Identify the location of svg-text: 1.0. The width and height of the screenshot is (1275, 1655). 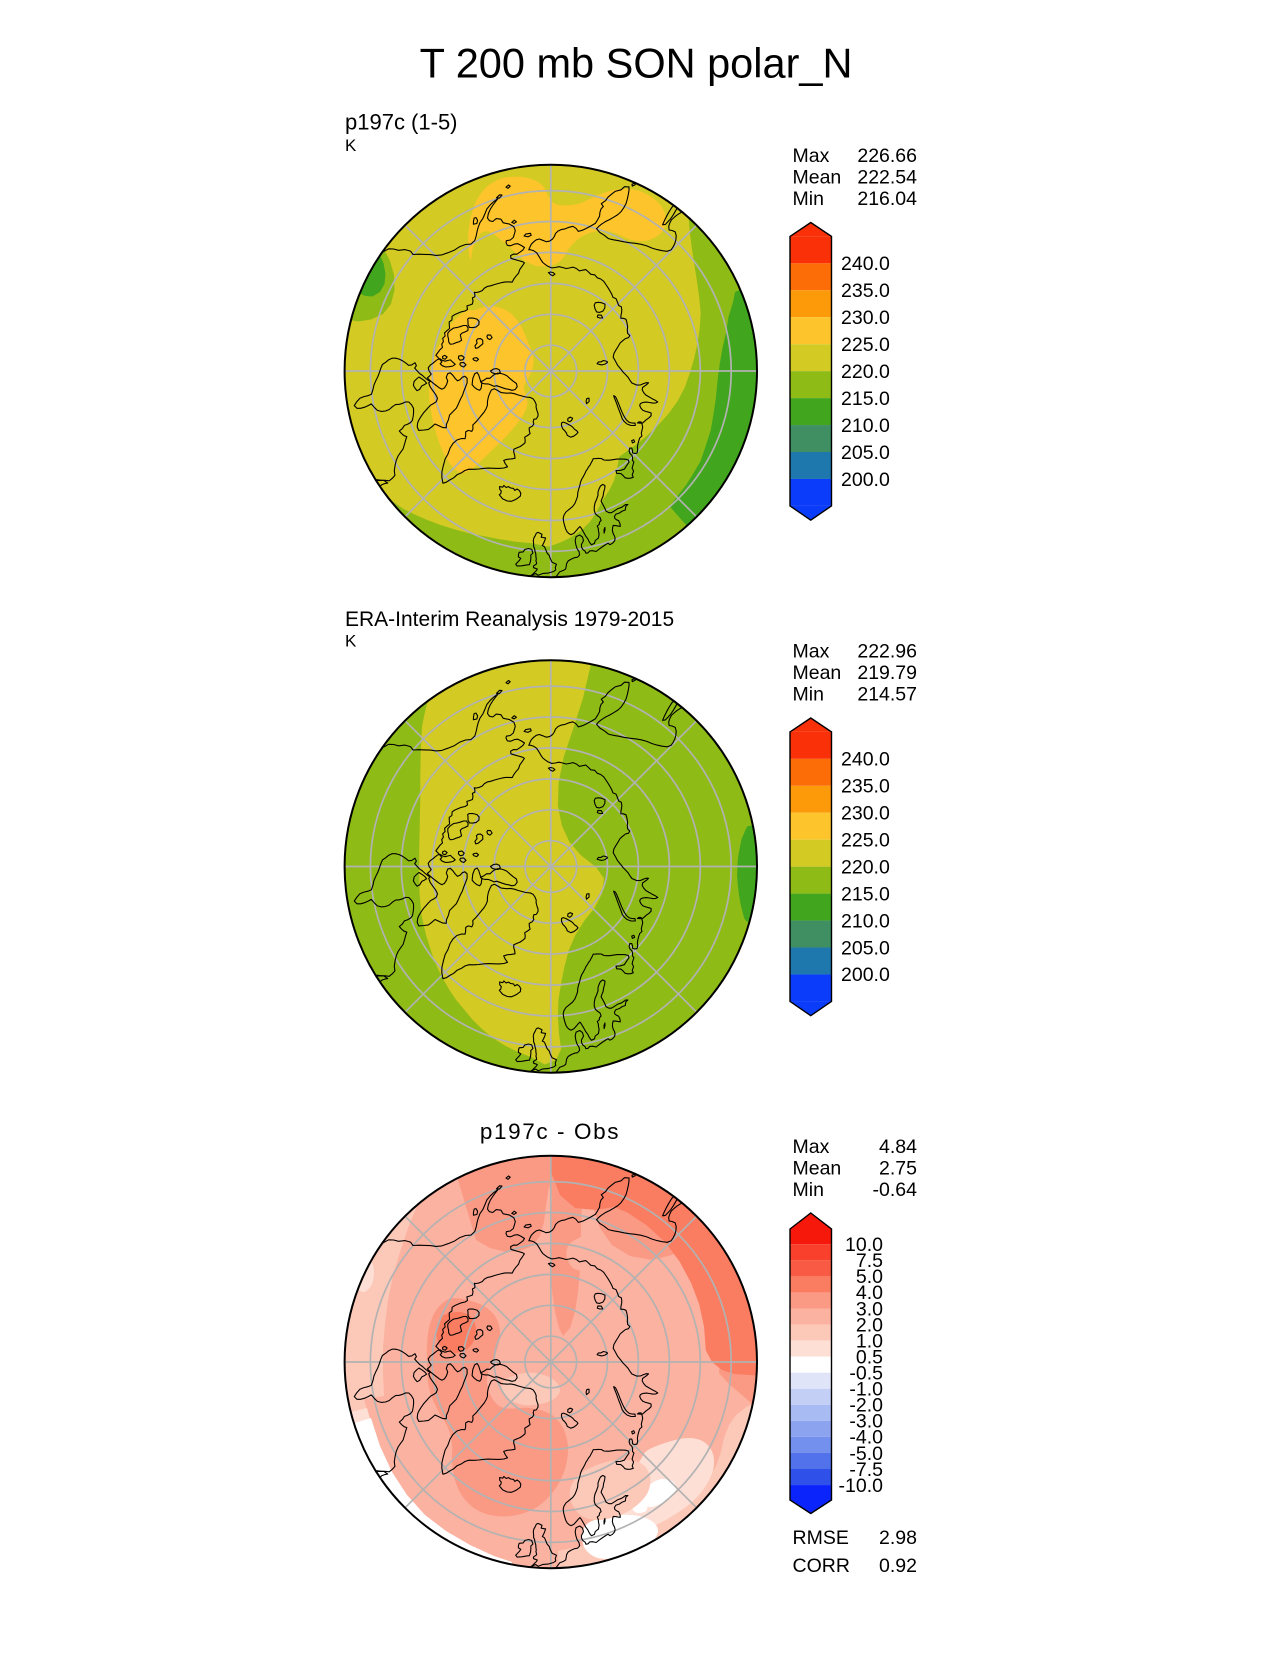
(869, 1341).